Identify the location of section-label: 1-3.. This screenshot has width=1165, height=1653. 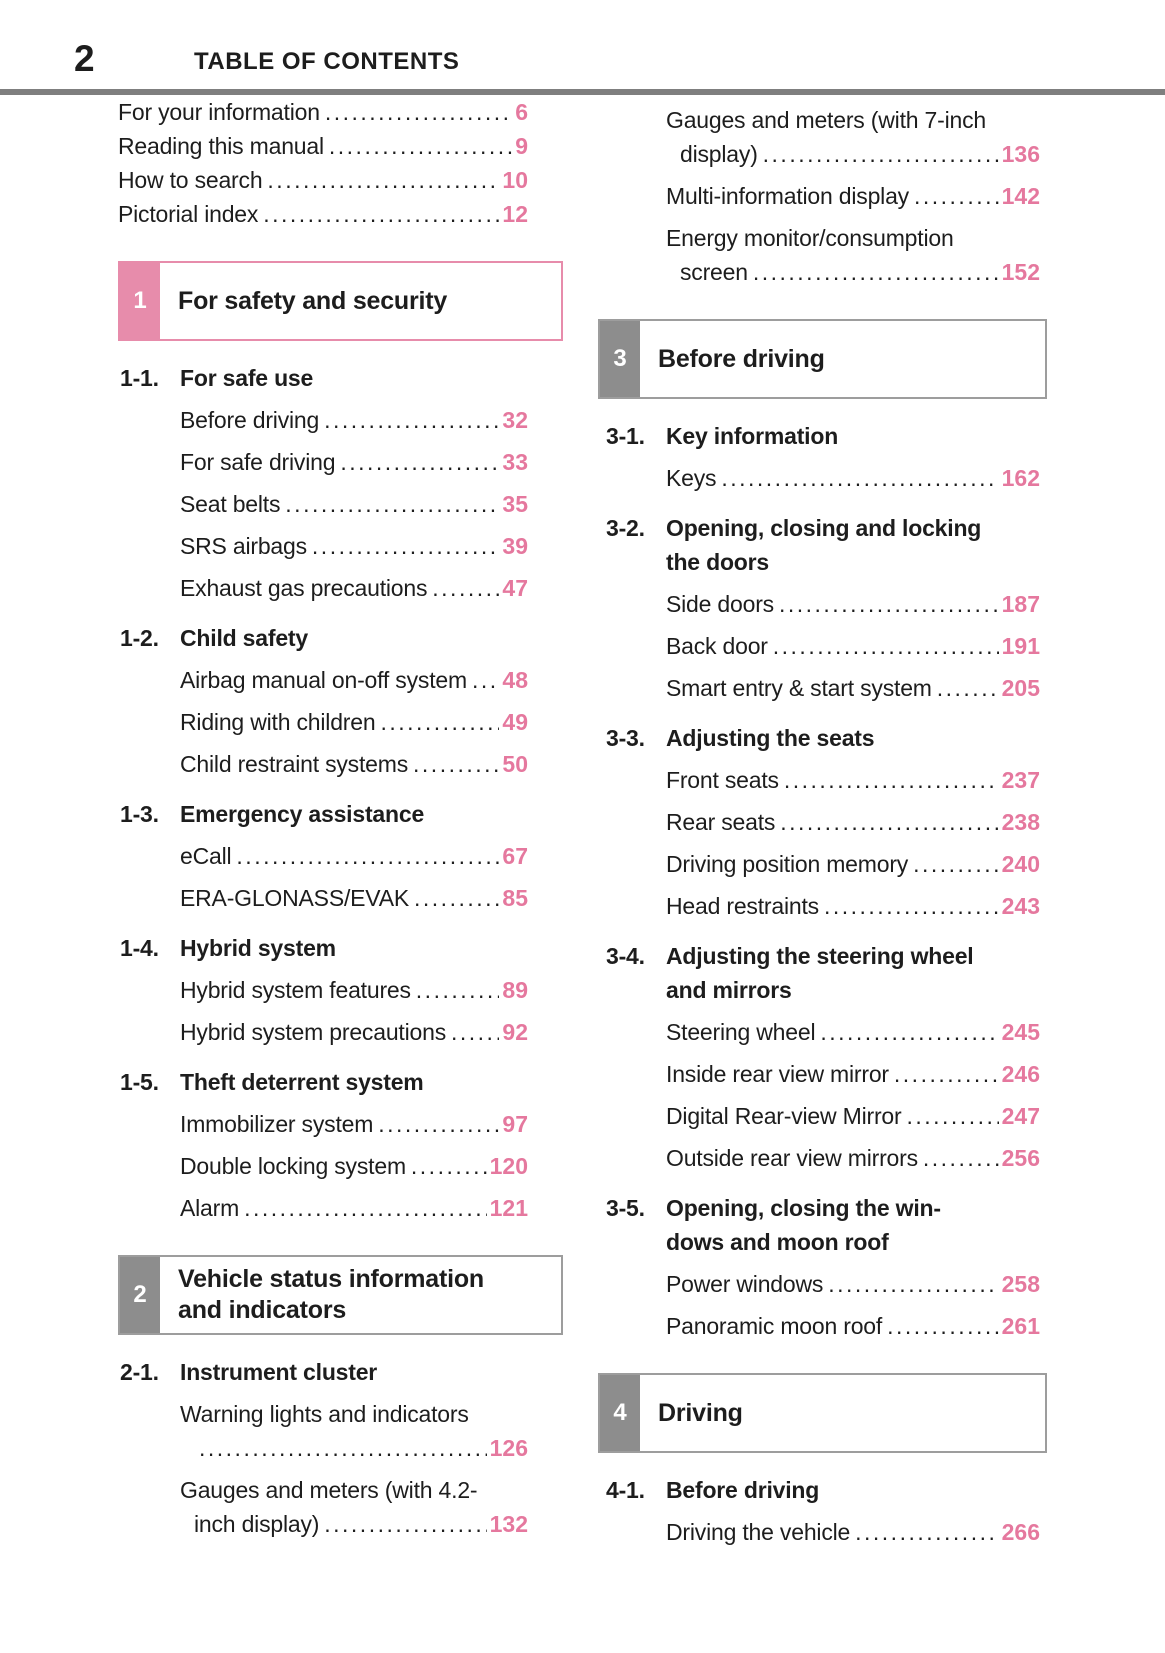
(139, 814).